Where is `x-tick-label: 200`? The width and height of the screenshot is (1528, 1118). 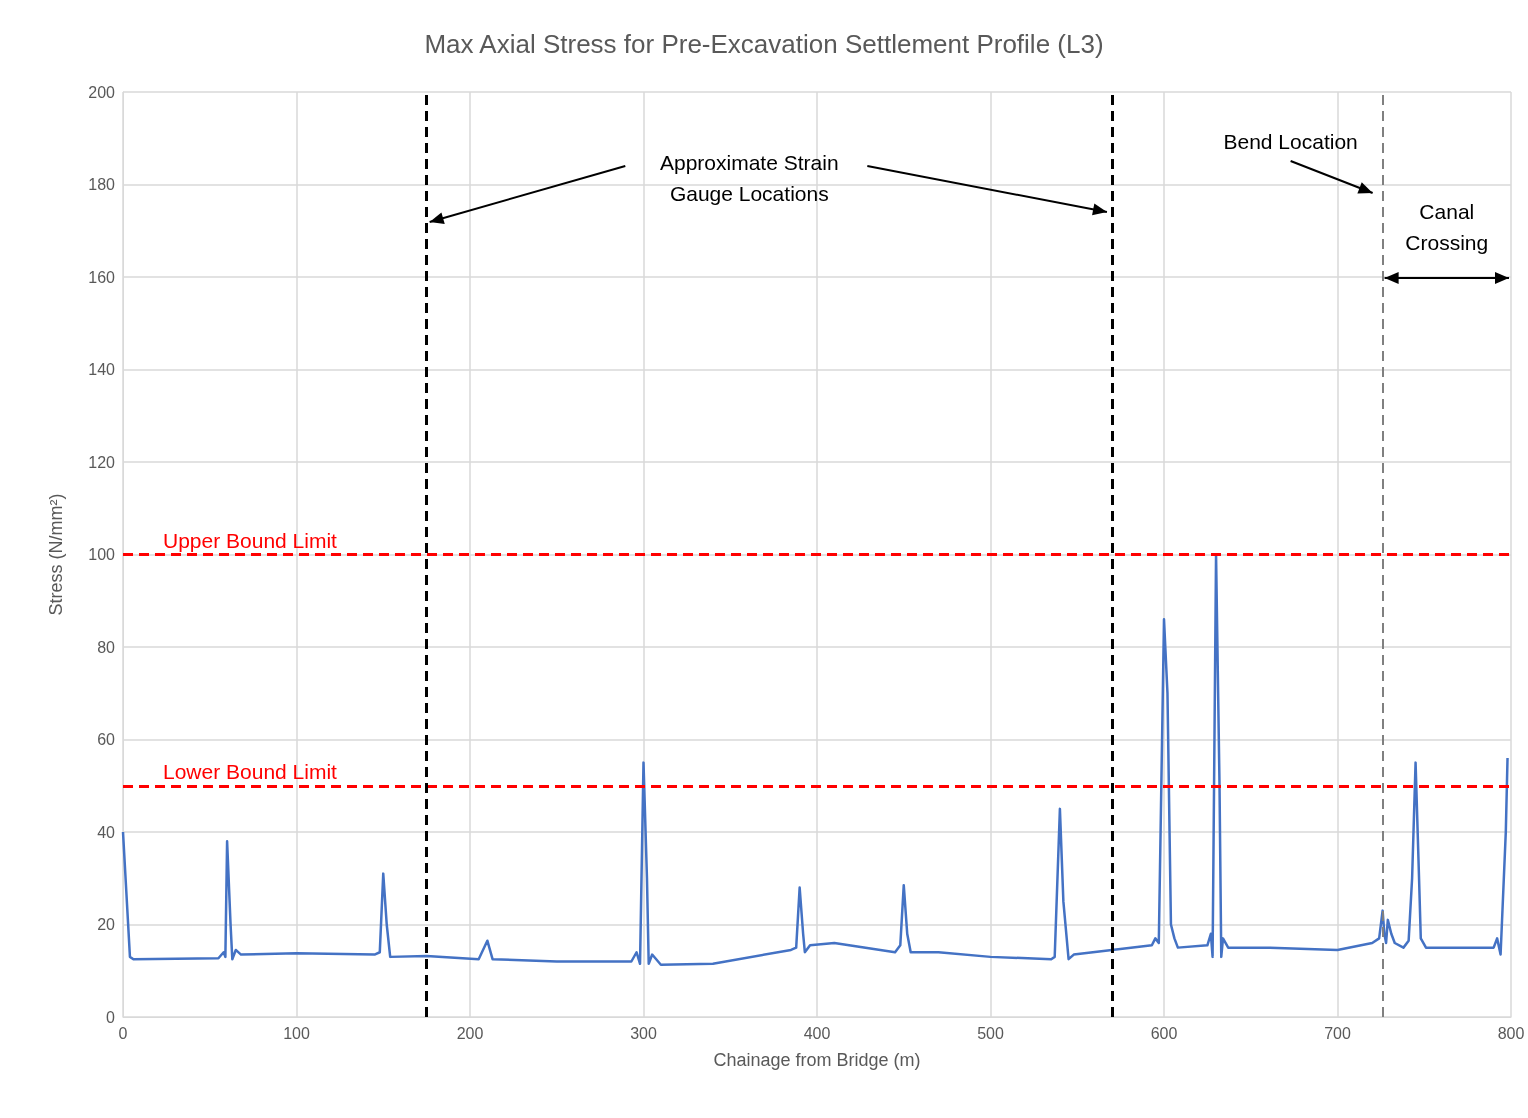 x-tick-label: 200 is located at coordinates (470, 1033).